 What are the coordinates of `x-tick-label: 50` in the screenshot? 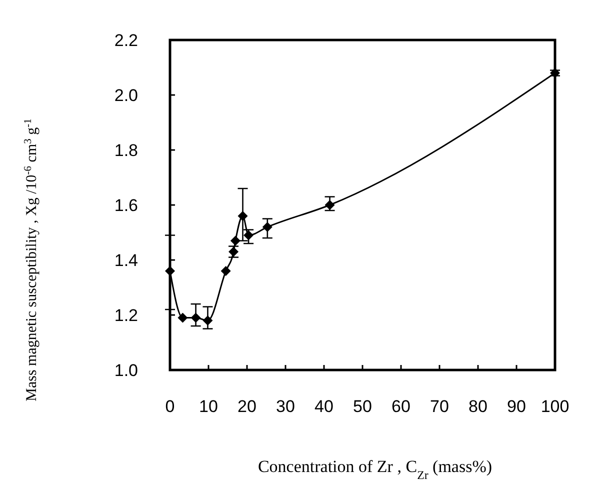 It's located at (362, 406).